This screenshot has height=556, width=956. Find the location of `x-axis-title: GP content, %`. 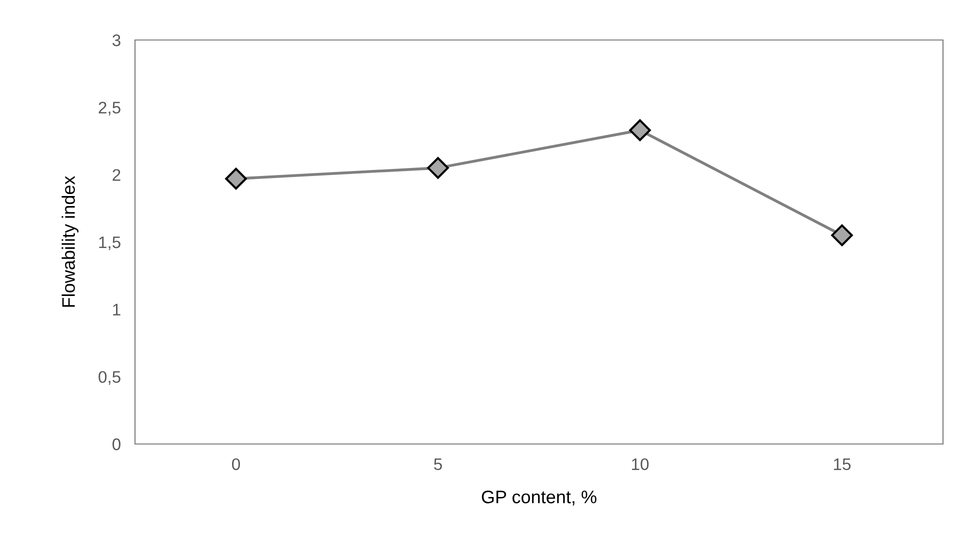

x-axis-title: GP content, % is located at coordinates (539, 498).